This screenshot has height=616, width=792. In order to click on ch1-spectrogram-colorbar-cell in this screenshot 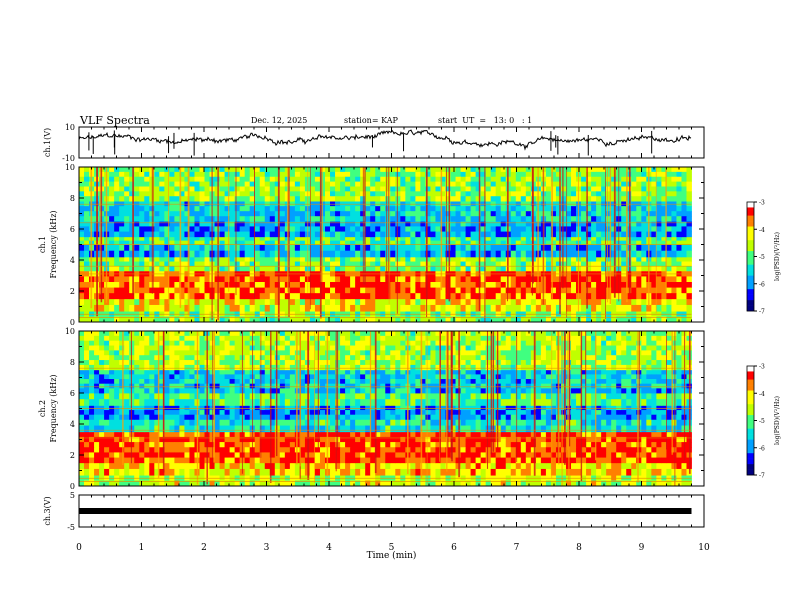, I will do `click(750, 230)`.